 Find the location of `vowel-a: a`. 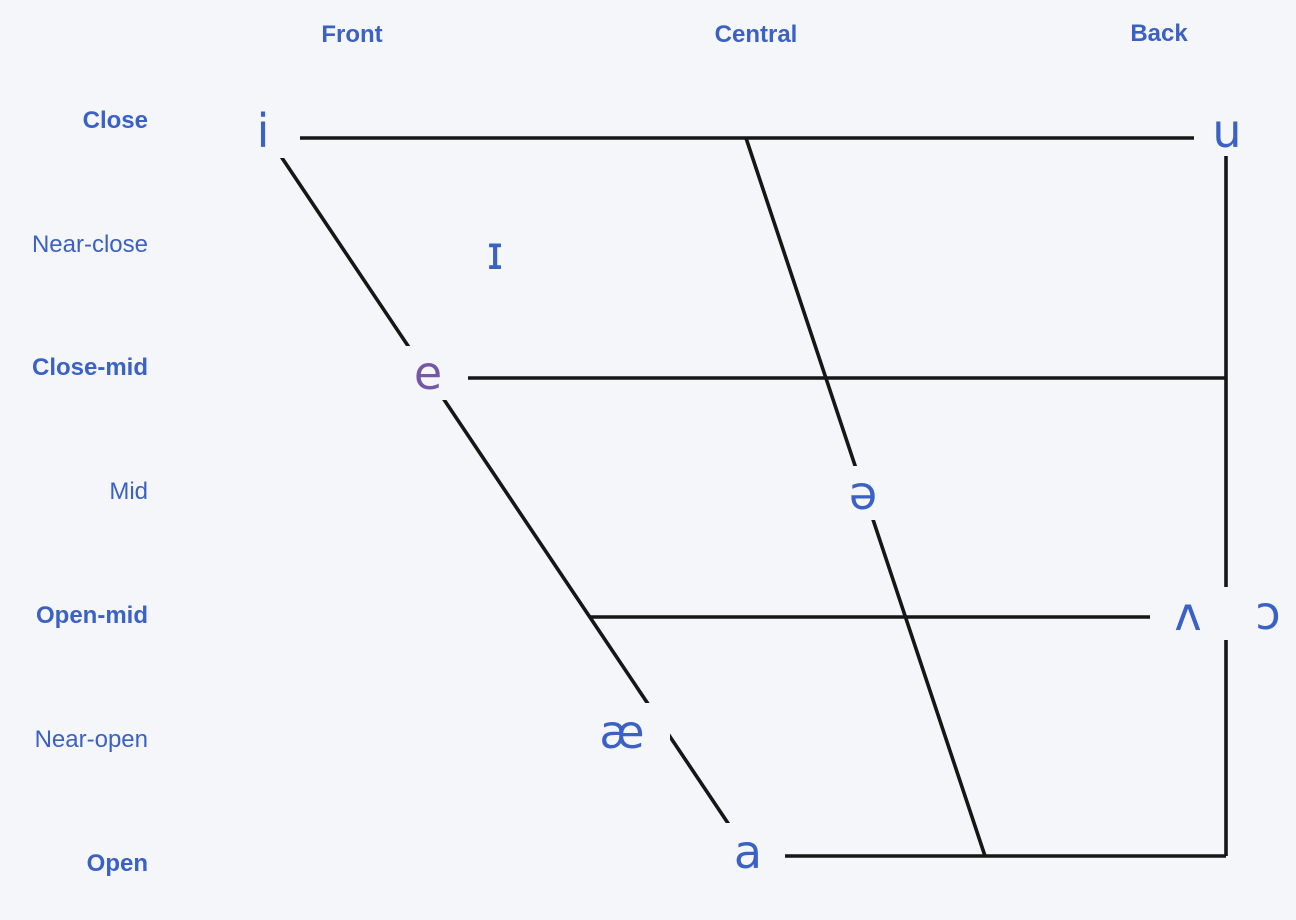

vowel-a: a is located at coordinates (748, 852).